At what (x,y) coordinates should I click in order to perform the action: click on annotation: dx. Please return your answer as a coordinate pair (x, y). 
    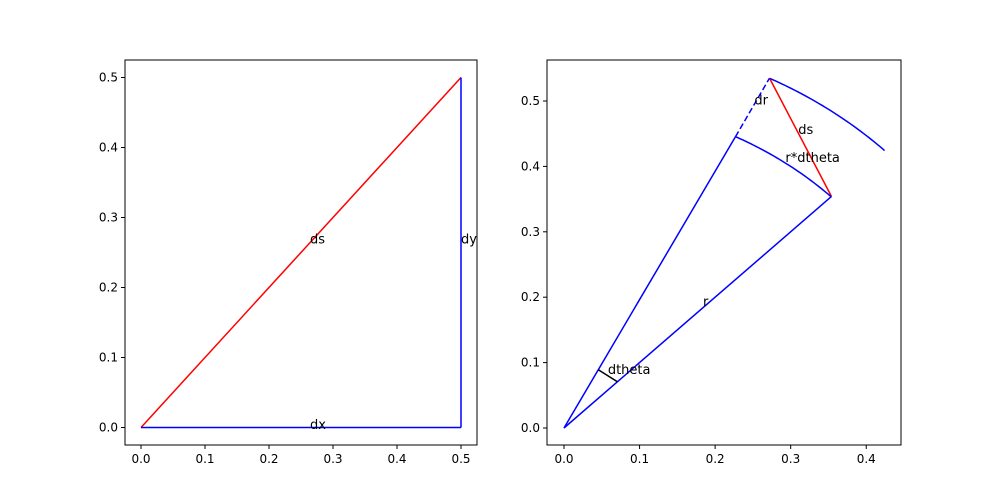
    Looking at the image, I should click on (318, 425).